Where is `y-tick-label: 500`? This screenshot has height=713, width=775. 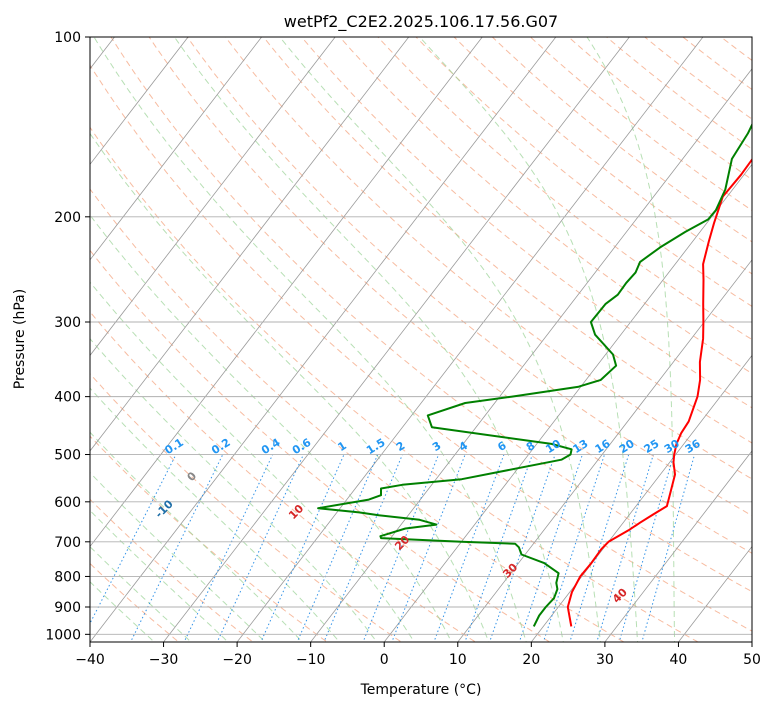 y-tick-label: 500 is located at coordinates (67, 456).